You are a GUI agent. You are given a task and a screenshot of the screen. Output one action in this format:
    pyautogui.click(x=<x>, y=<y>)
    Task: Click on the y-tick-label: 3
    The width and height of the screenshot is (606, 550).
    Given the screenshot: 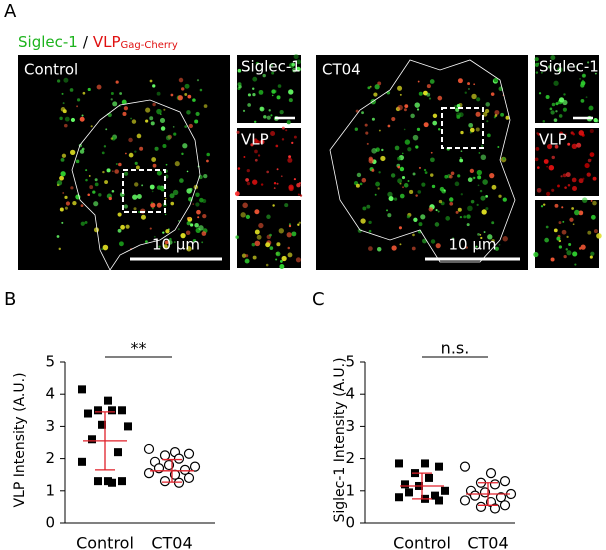 What is the action you would take?
    pyautogui.click(x=50, y=426)
    